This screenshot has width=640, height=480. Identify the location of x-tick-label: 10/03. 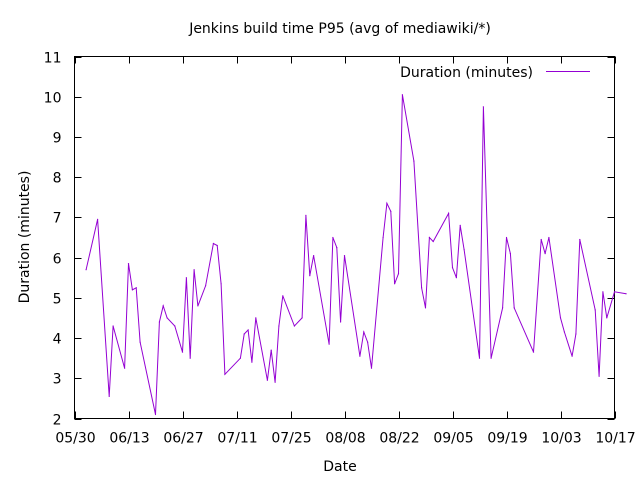
(561, 439).